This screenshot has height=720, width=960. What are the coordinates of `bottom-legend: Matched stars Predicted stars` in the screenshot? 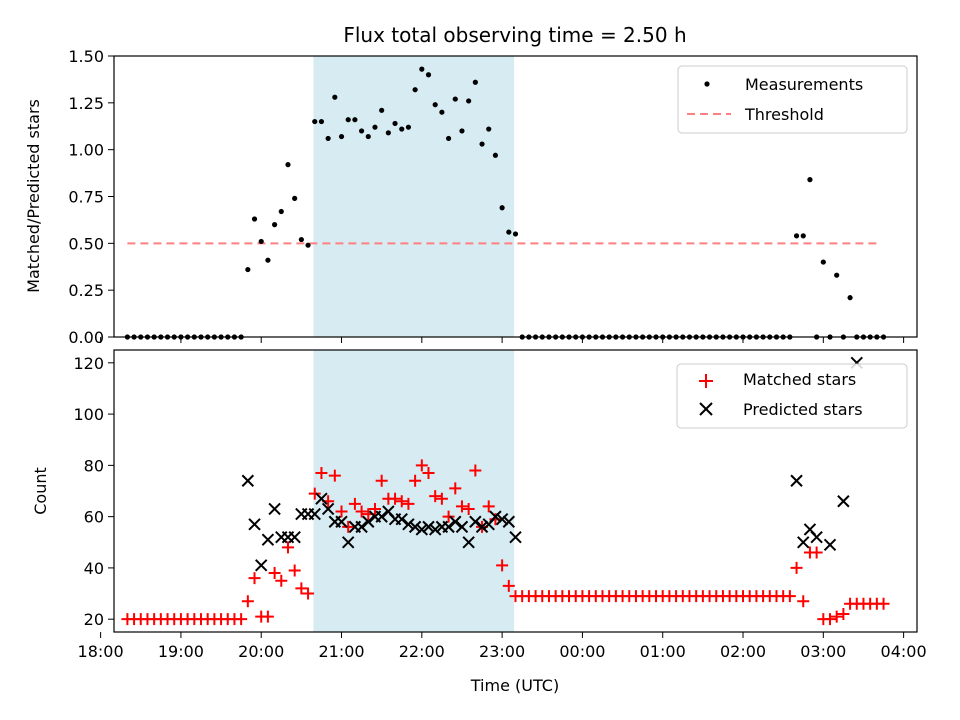 It's located at (792, 396).